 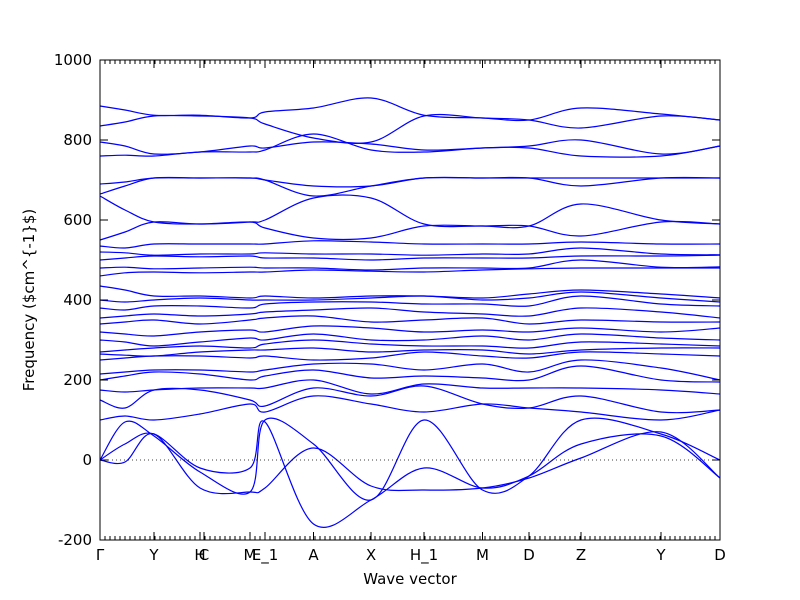 I want to click on y-tick-label: 400, so click(x=77, y=300).